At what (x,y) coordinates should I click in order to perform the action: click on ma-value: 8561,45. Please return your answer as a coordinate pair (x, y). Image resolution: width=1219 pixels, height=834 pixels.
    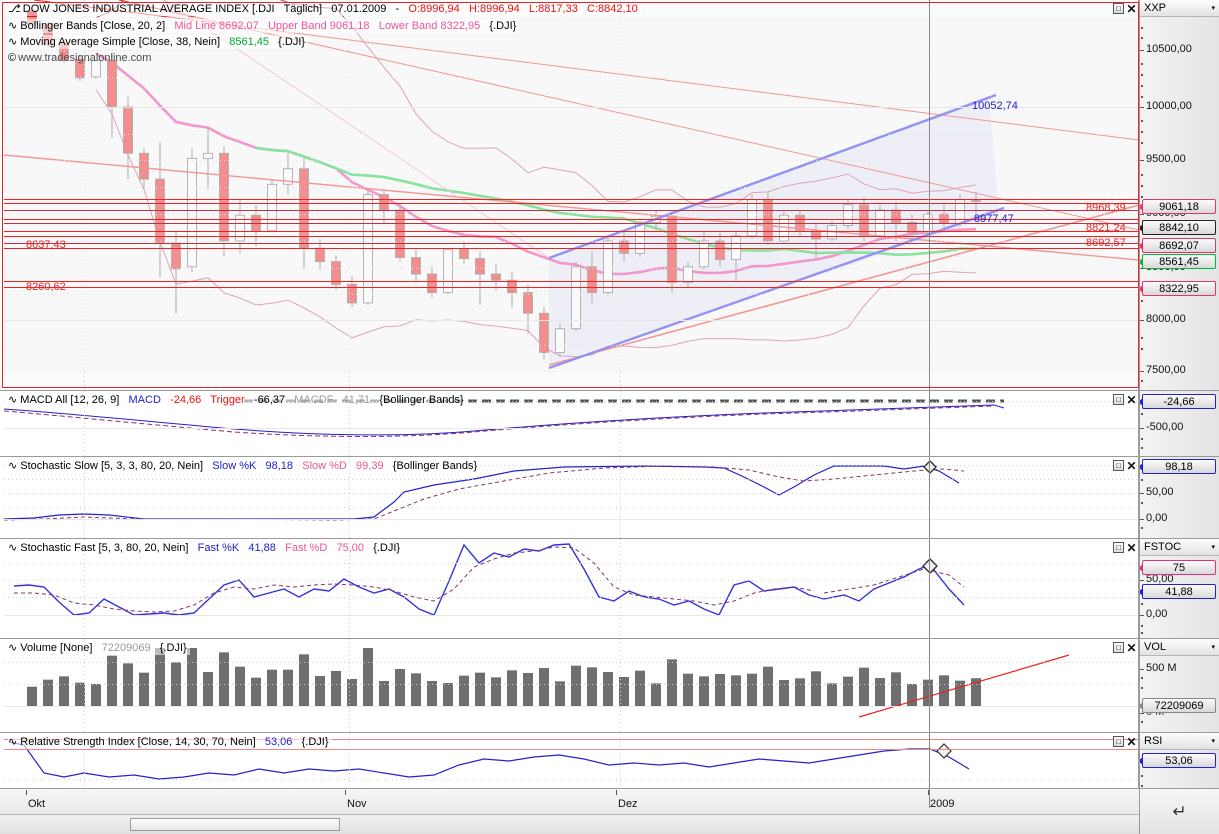
    Looking at the image, I should click on (249, 42).